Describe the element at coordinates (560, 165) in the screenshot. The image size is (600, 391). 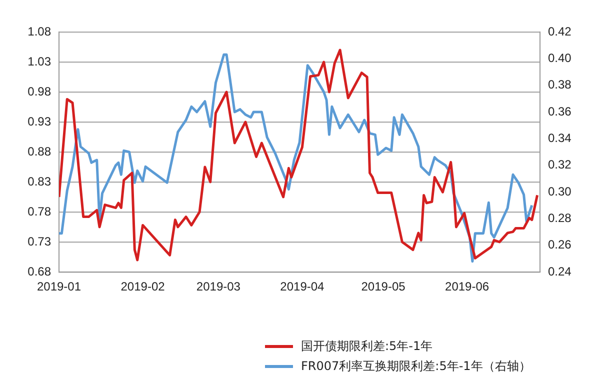
I see `y2-tick-label: 0.32` at that location.